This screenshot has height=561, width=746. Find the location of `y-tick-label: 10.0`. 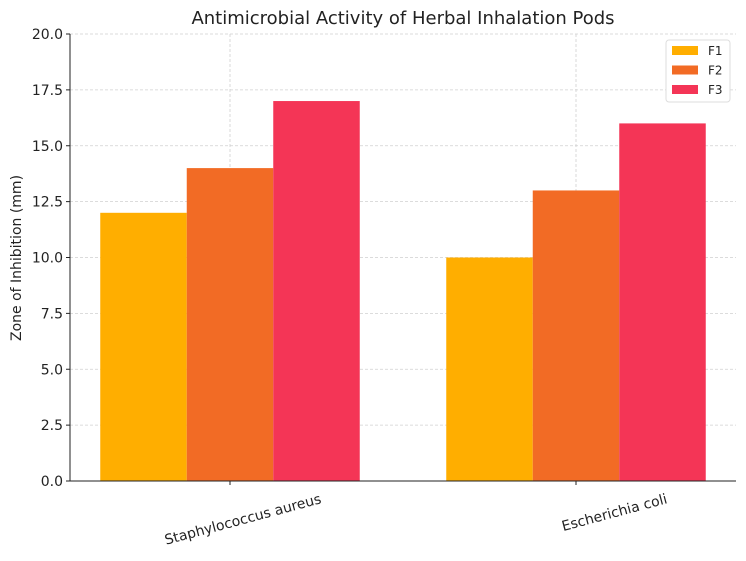

y-tick-label: 10.0 is located at coordinates (47, 259).